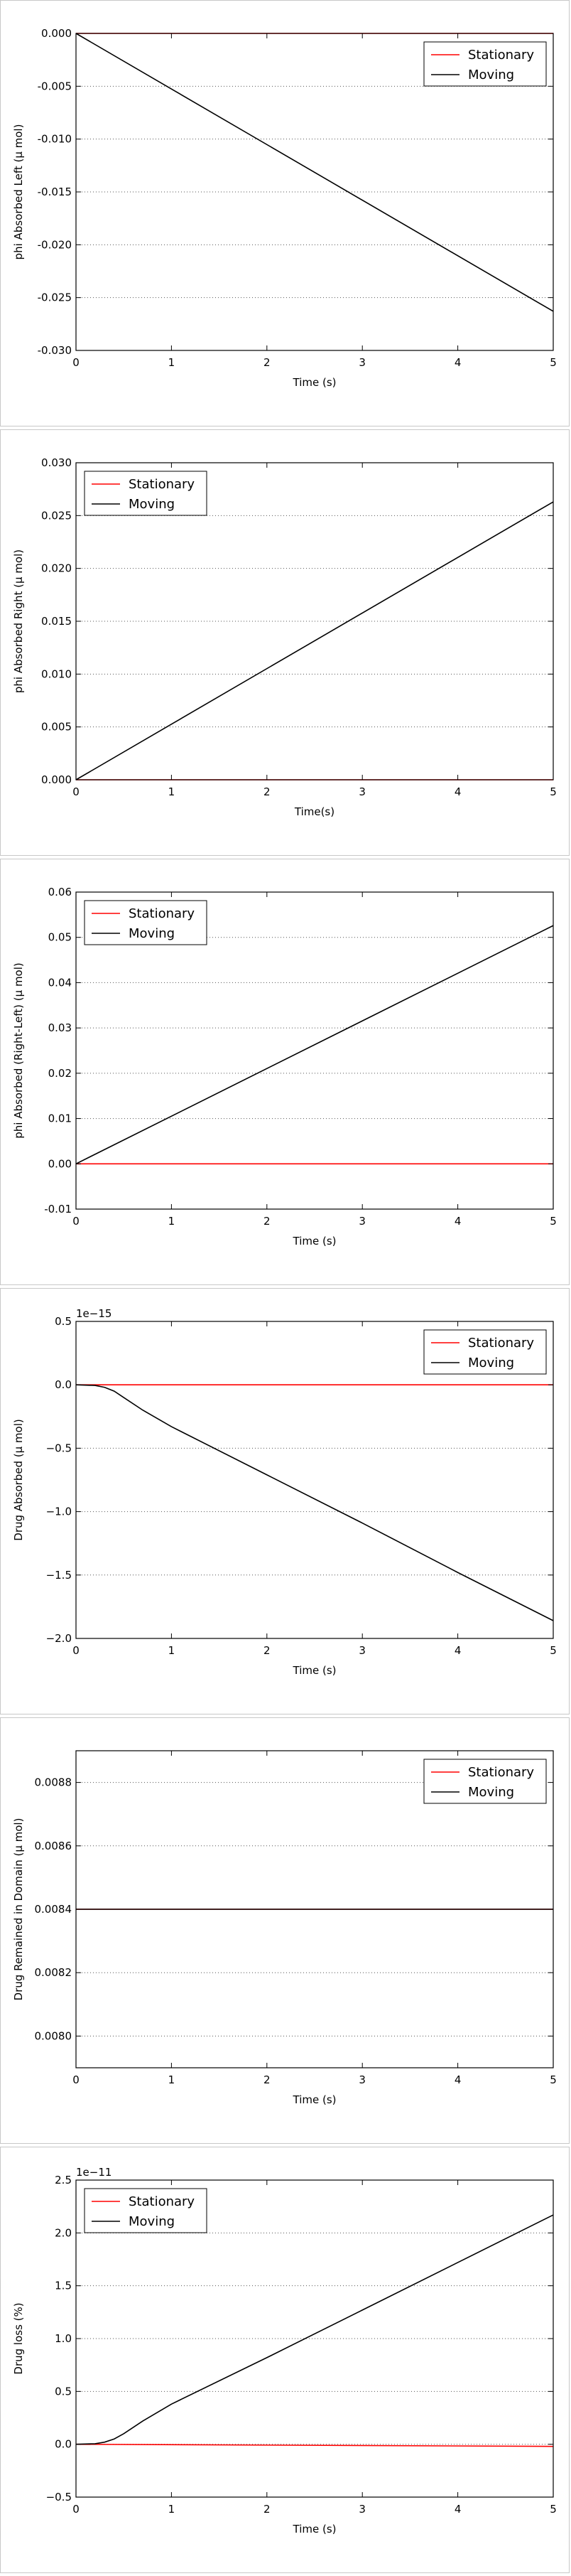 Image resolution: width=571 pixels, height=2576 pixels. What do you see at coordinates (63, 1321) in the screenshot?
I see `y-tick-label: 0.5` at bounding box center [63, 1321].